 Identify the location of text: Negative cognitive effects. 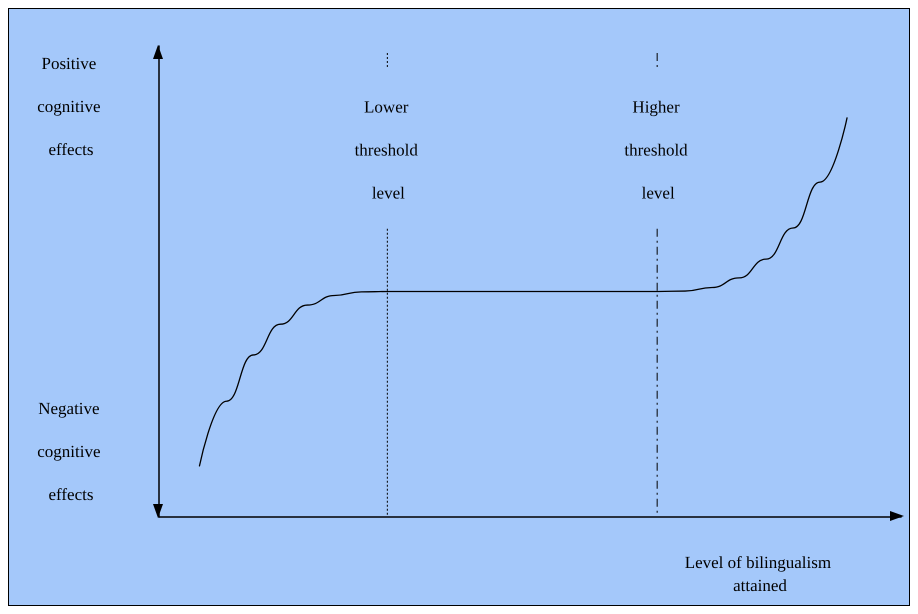
(69, 451).